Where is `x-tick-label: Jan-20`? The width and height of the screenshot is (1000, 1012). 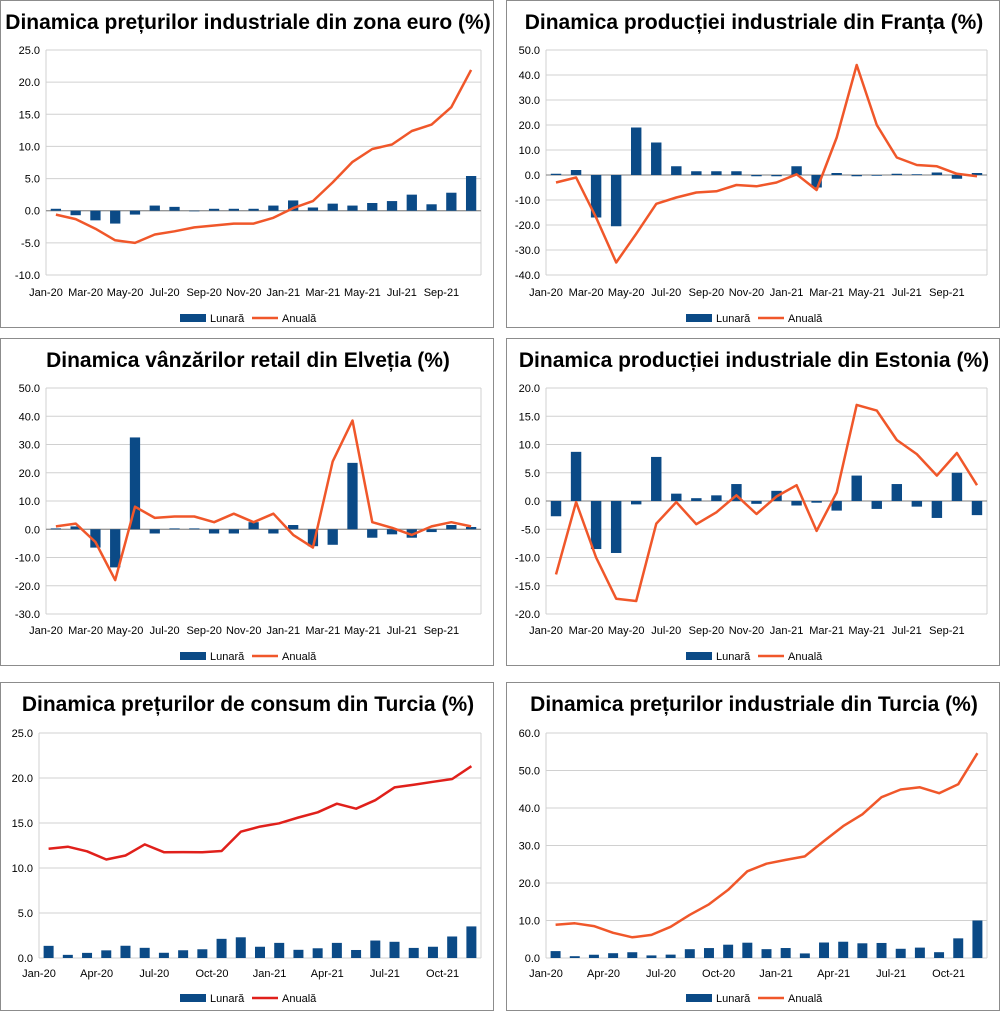 x-tick-label: Jan-20 is located at coordinates (546, 293).